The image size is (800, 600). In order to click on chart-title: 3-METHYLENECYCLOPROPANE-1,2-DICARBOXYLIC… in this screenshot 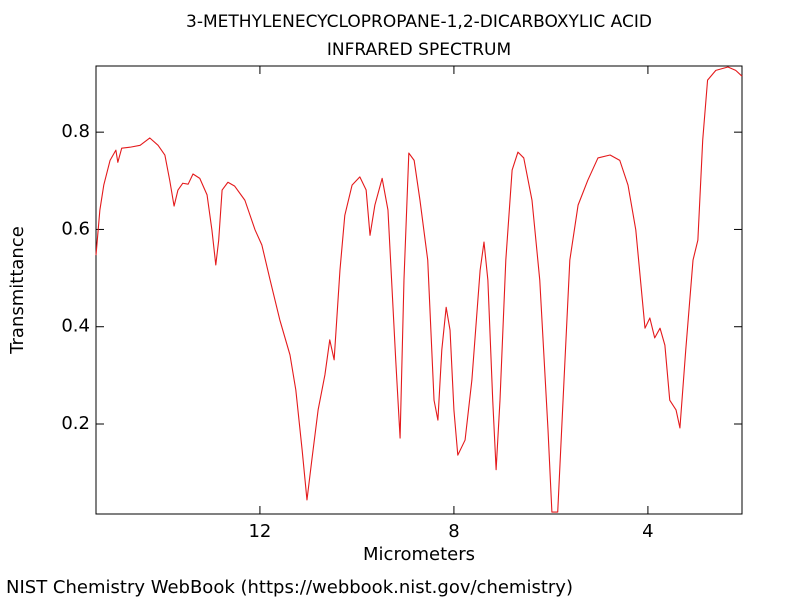, I will do `click(419, 22)`.